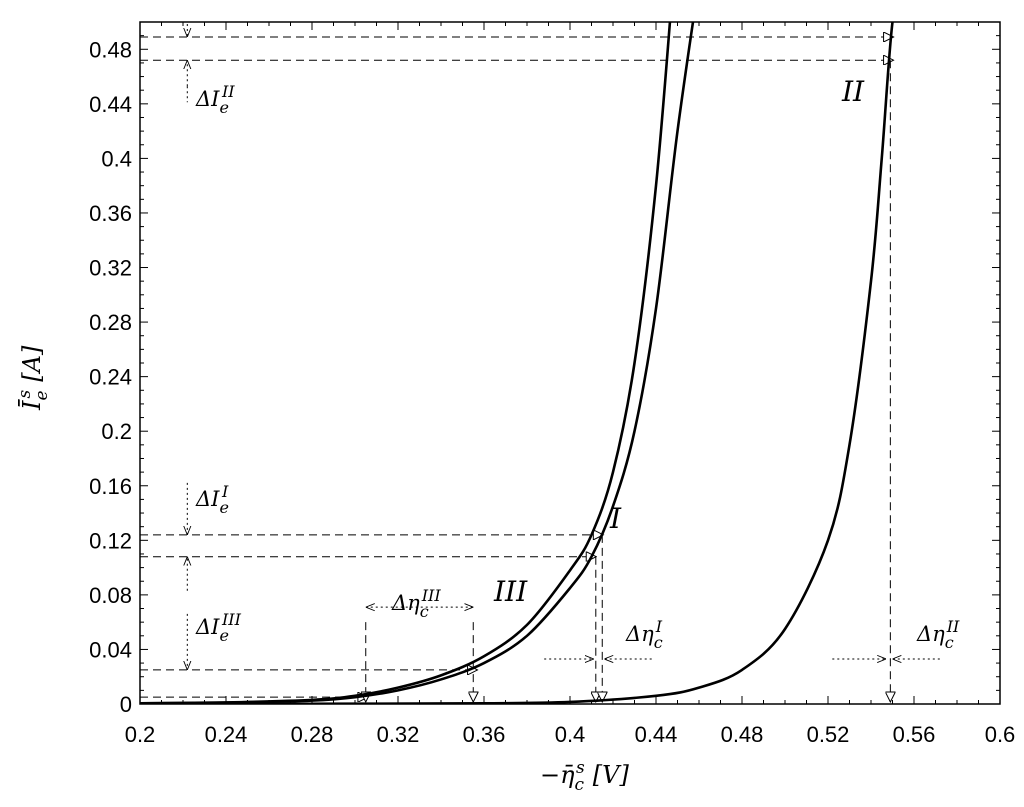 Image resolution: width=1024 pixels, height=807 pixels. What do you see at coordinates (644, 634) in the screenshot?
I see `annotation-delta-eta-i: ΔηcI` at bounding box center [644, 634].